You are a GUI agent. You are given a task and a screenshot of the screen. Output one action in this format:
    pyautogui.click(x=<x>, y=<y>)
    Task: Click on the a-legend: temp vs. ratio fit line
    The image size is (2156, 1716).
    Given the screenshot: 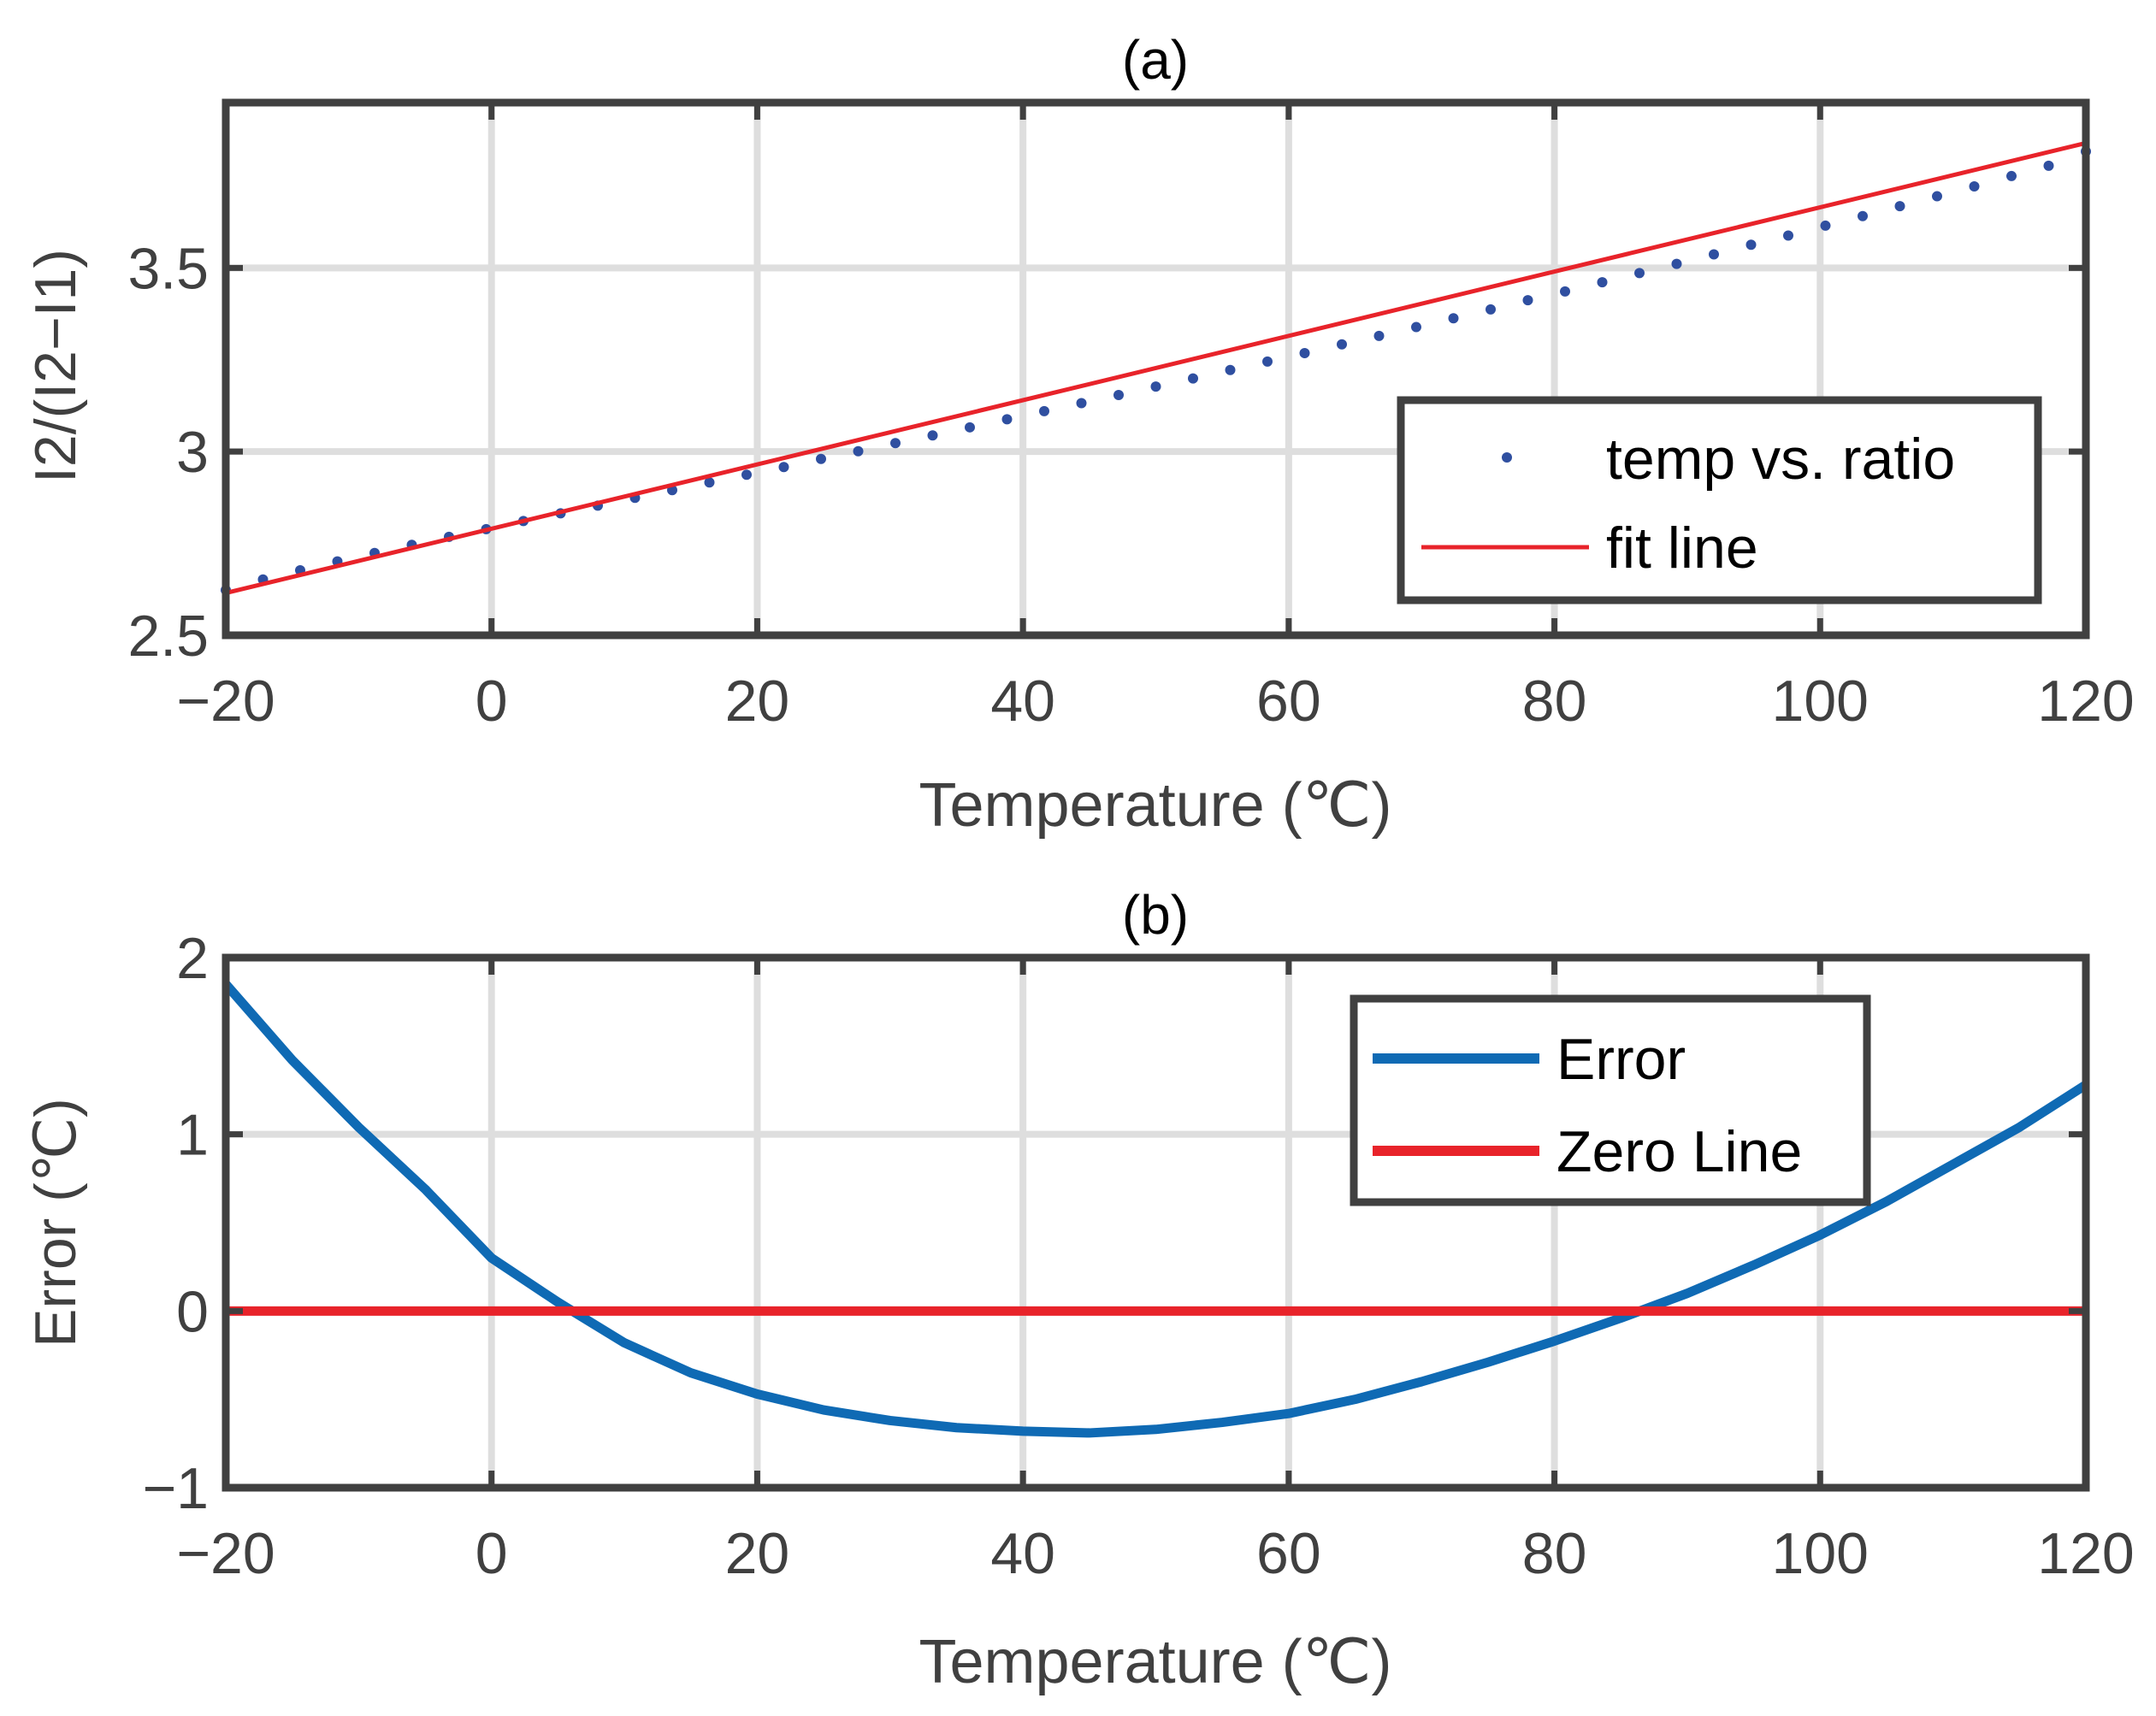 What is the action you would take?
    pyautogui.click(x=1719, y=500)
    